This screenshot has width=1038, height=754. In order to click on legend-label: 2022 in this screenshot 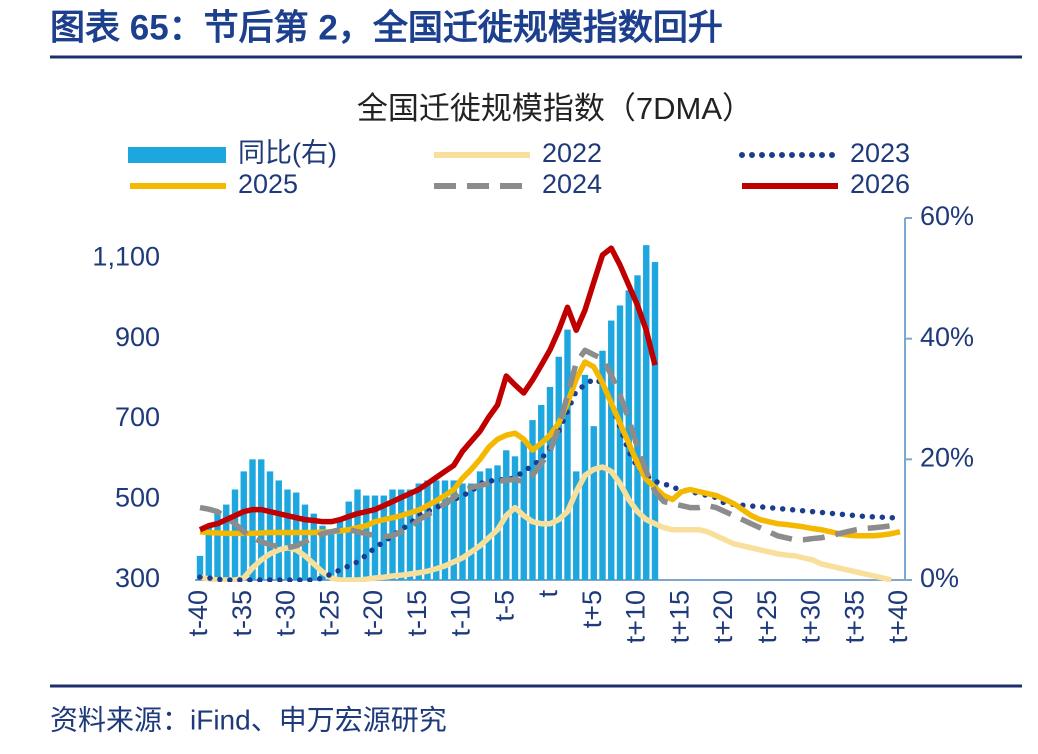, I will do `click(572, 153)`.